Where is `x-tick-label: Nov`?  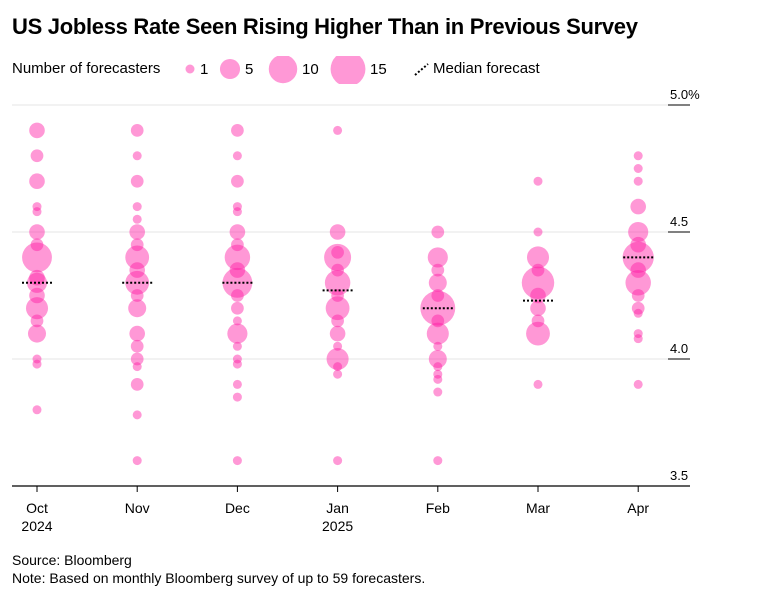 x-tick-label: Nov is located at coordinates (137, 508).